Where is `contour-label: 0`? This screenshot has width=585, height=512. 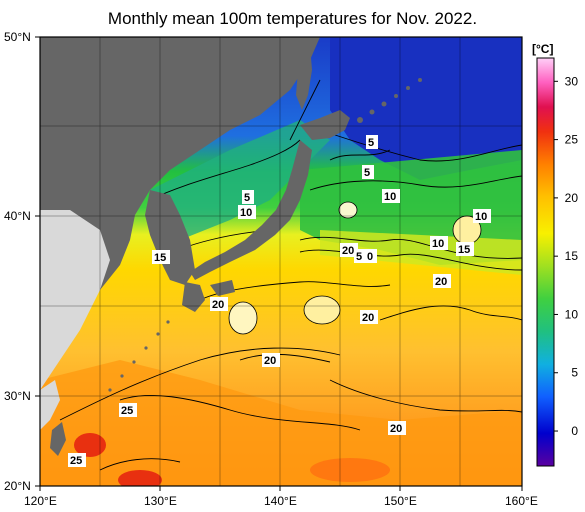
contour-label: 0 is located at coordinates (371, 256).